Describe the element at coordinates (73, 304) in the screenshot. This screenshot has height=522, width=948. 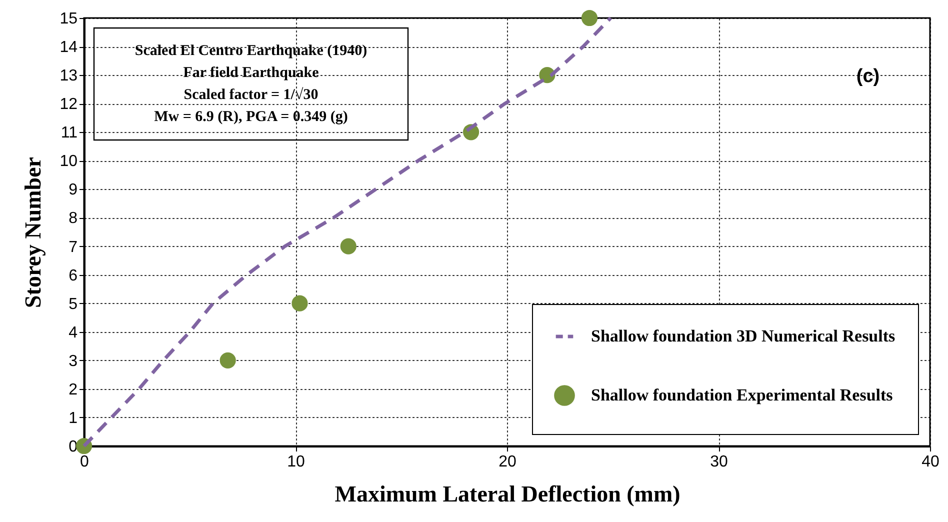
I see `y-tick-label: 5` at that location.